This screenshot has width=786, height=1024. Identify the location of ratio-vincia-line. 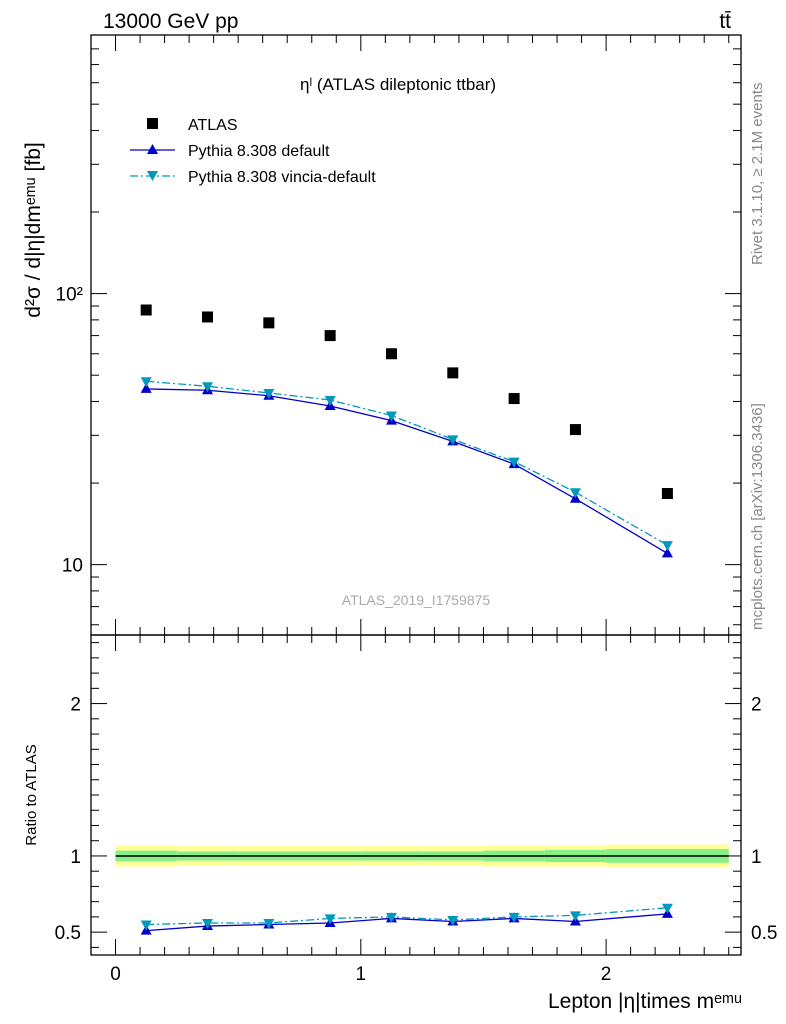
(407, 916).